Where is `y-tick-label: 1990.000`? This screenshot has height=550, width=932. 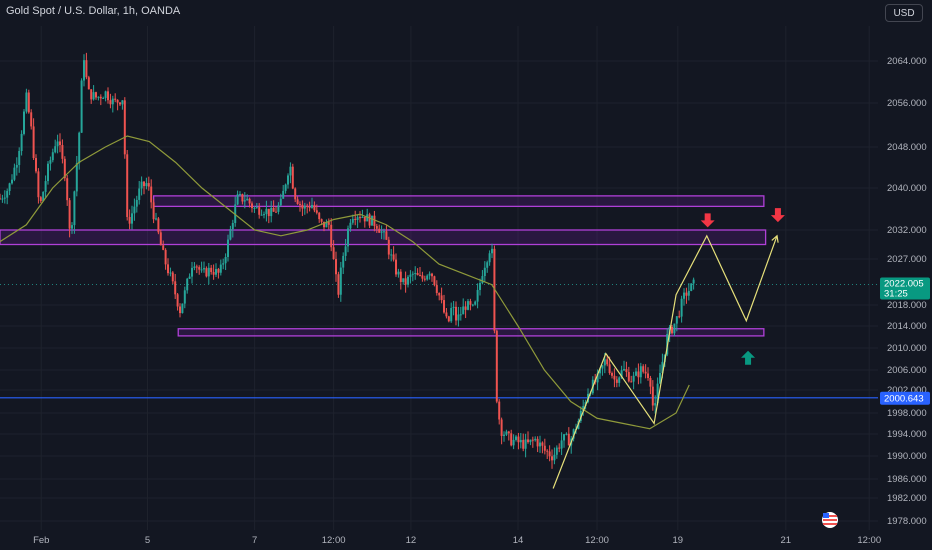
y-tick-label: 1990.000 is located at coordinates (907, 456).